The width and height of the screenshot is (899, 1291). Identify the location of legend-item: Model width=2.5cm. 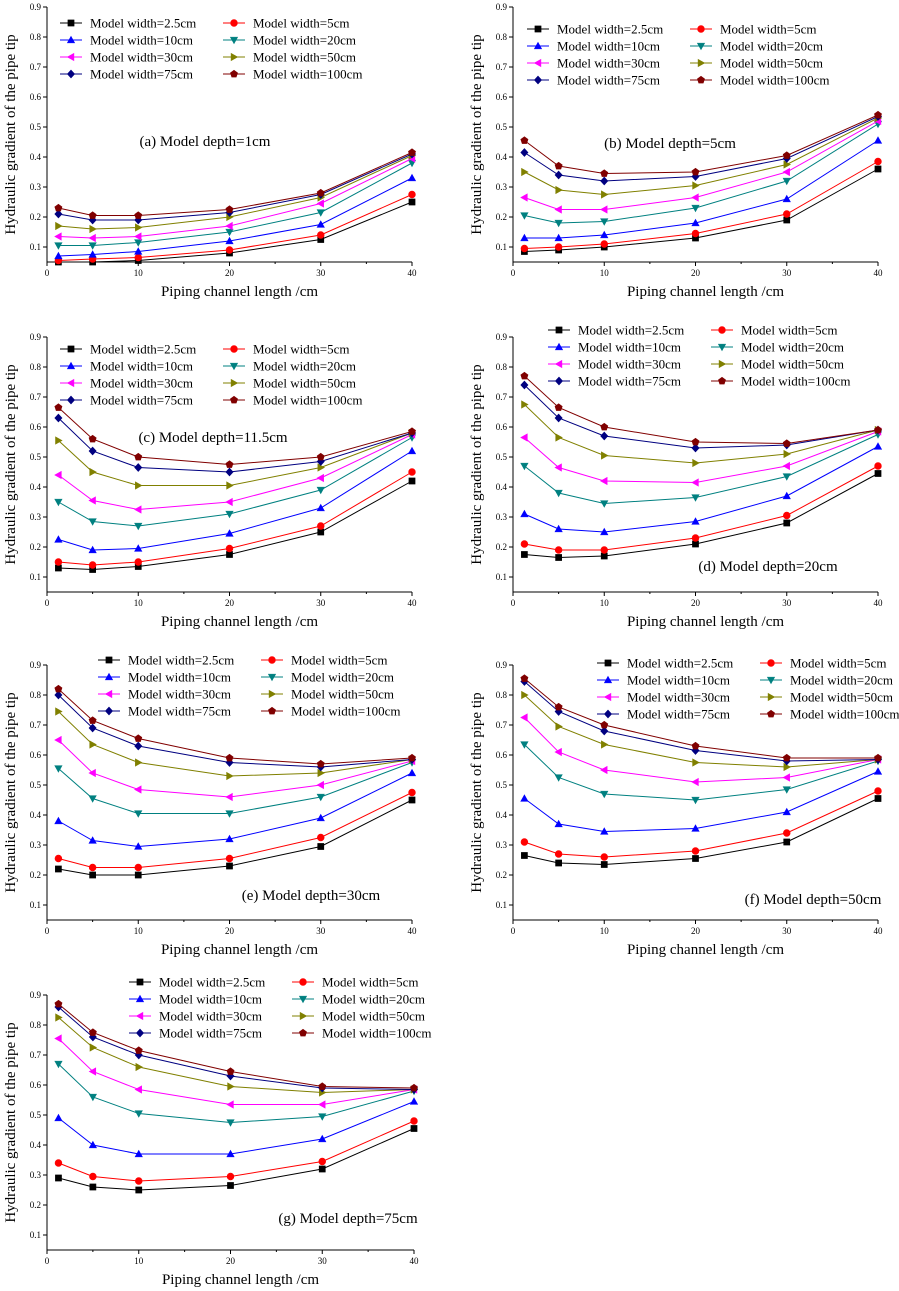
(595, 29).